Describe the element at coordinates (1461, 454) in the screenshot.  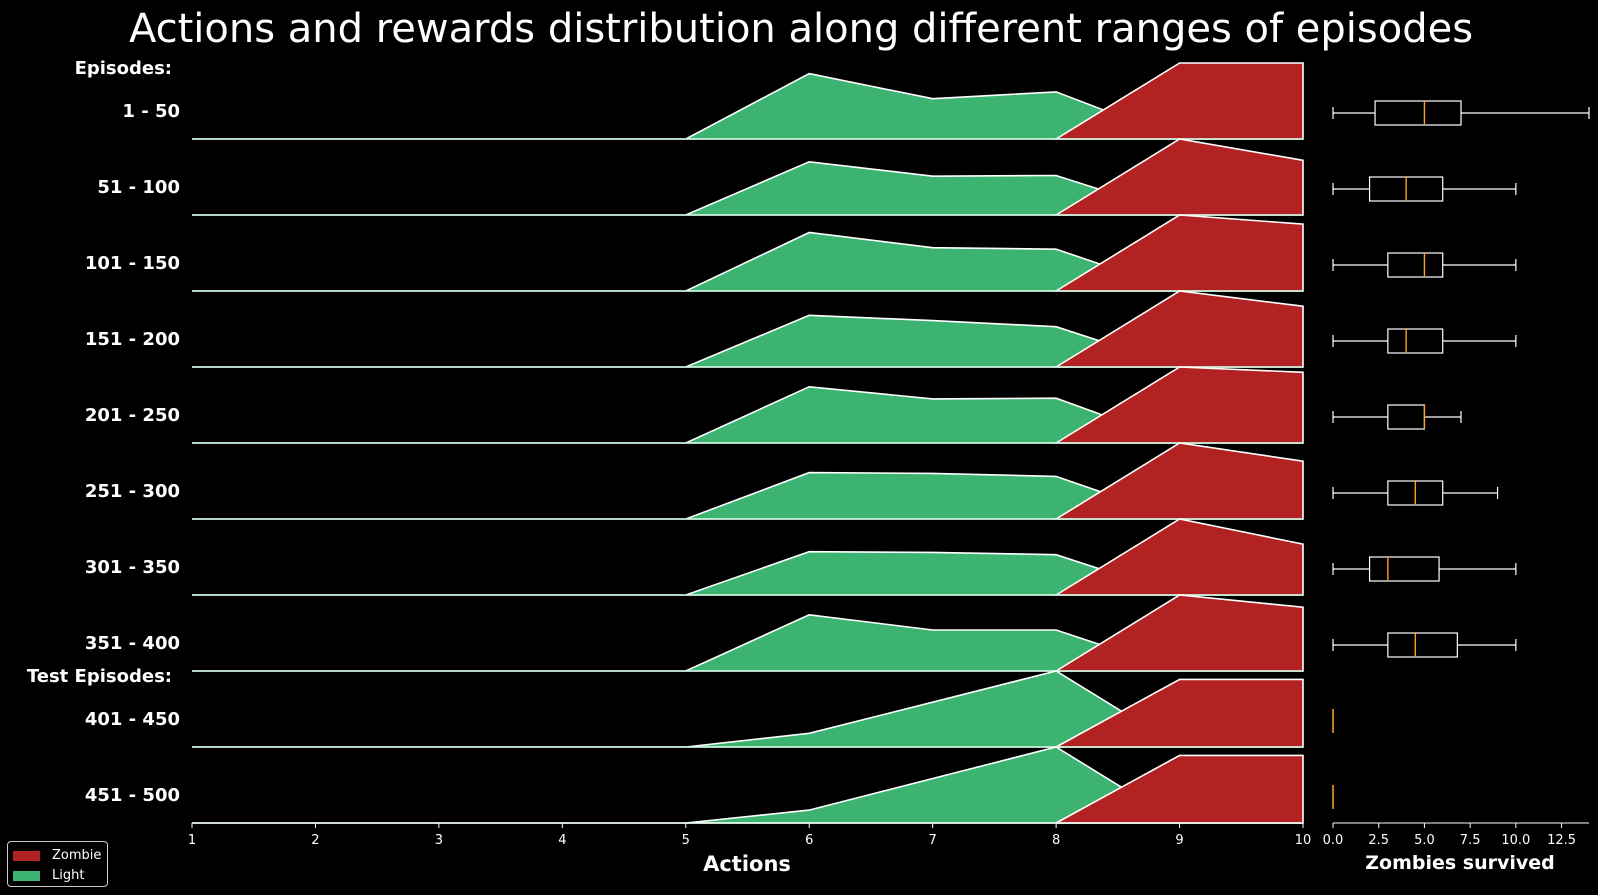
I see `boxplot-layer` at that location.